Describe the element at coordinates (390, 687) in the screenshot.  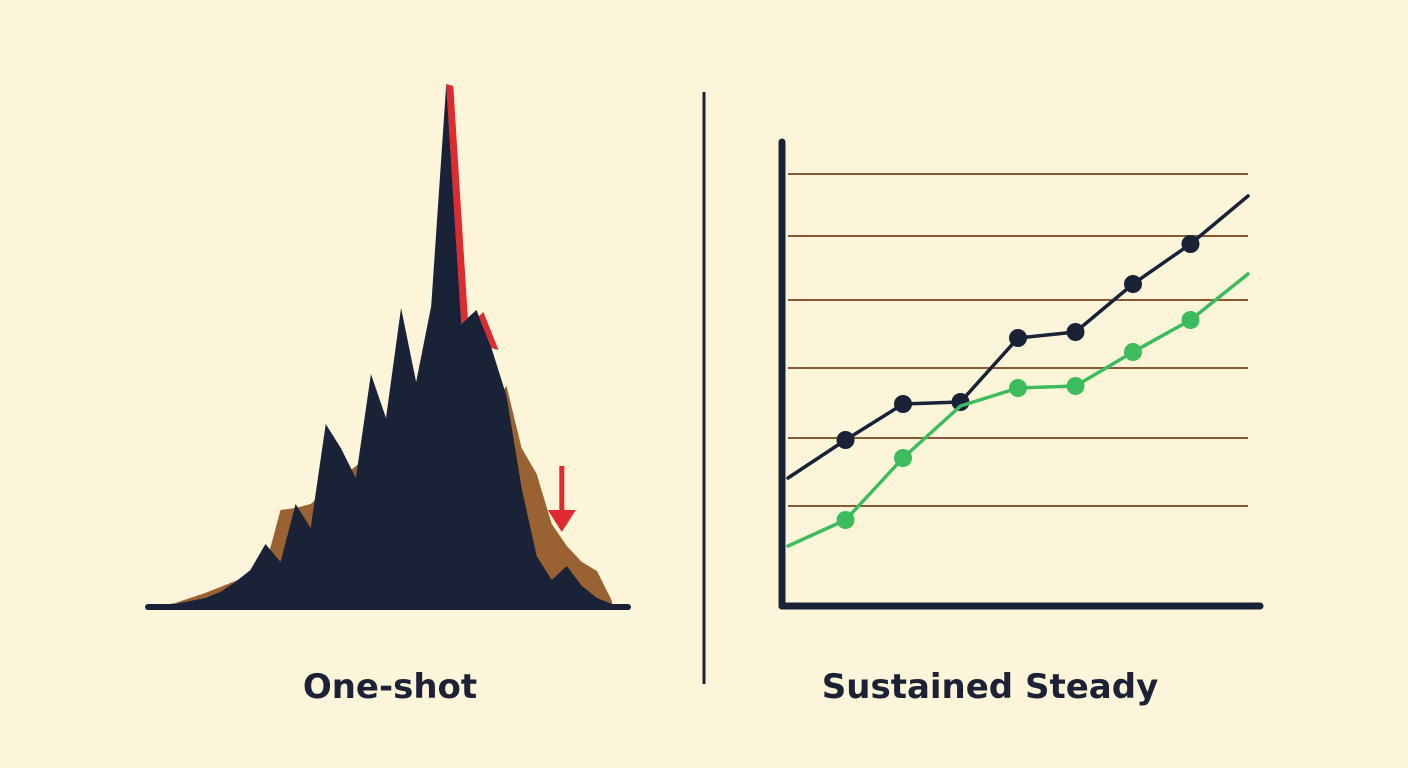
I see `one-shot-caption: One-shot` at that location.